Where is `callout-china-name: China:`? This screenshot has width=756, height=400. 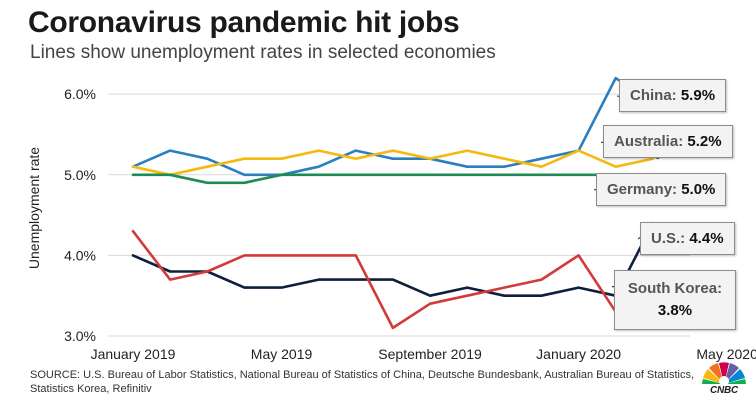 callout-china-name: China: is located at coordinates (653, 95).